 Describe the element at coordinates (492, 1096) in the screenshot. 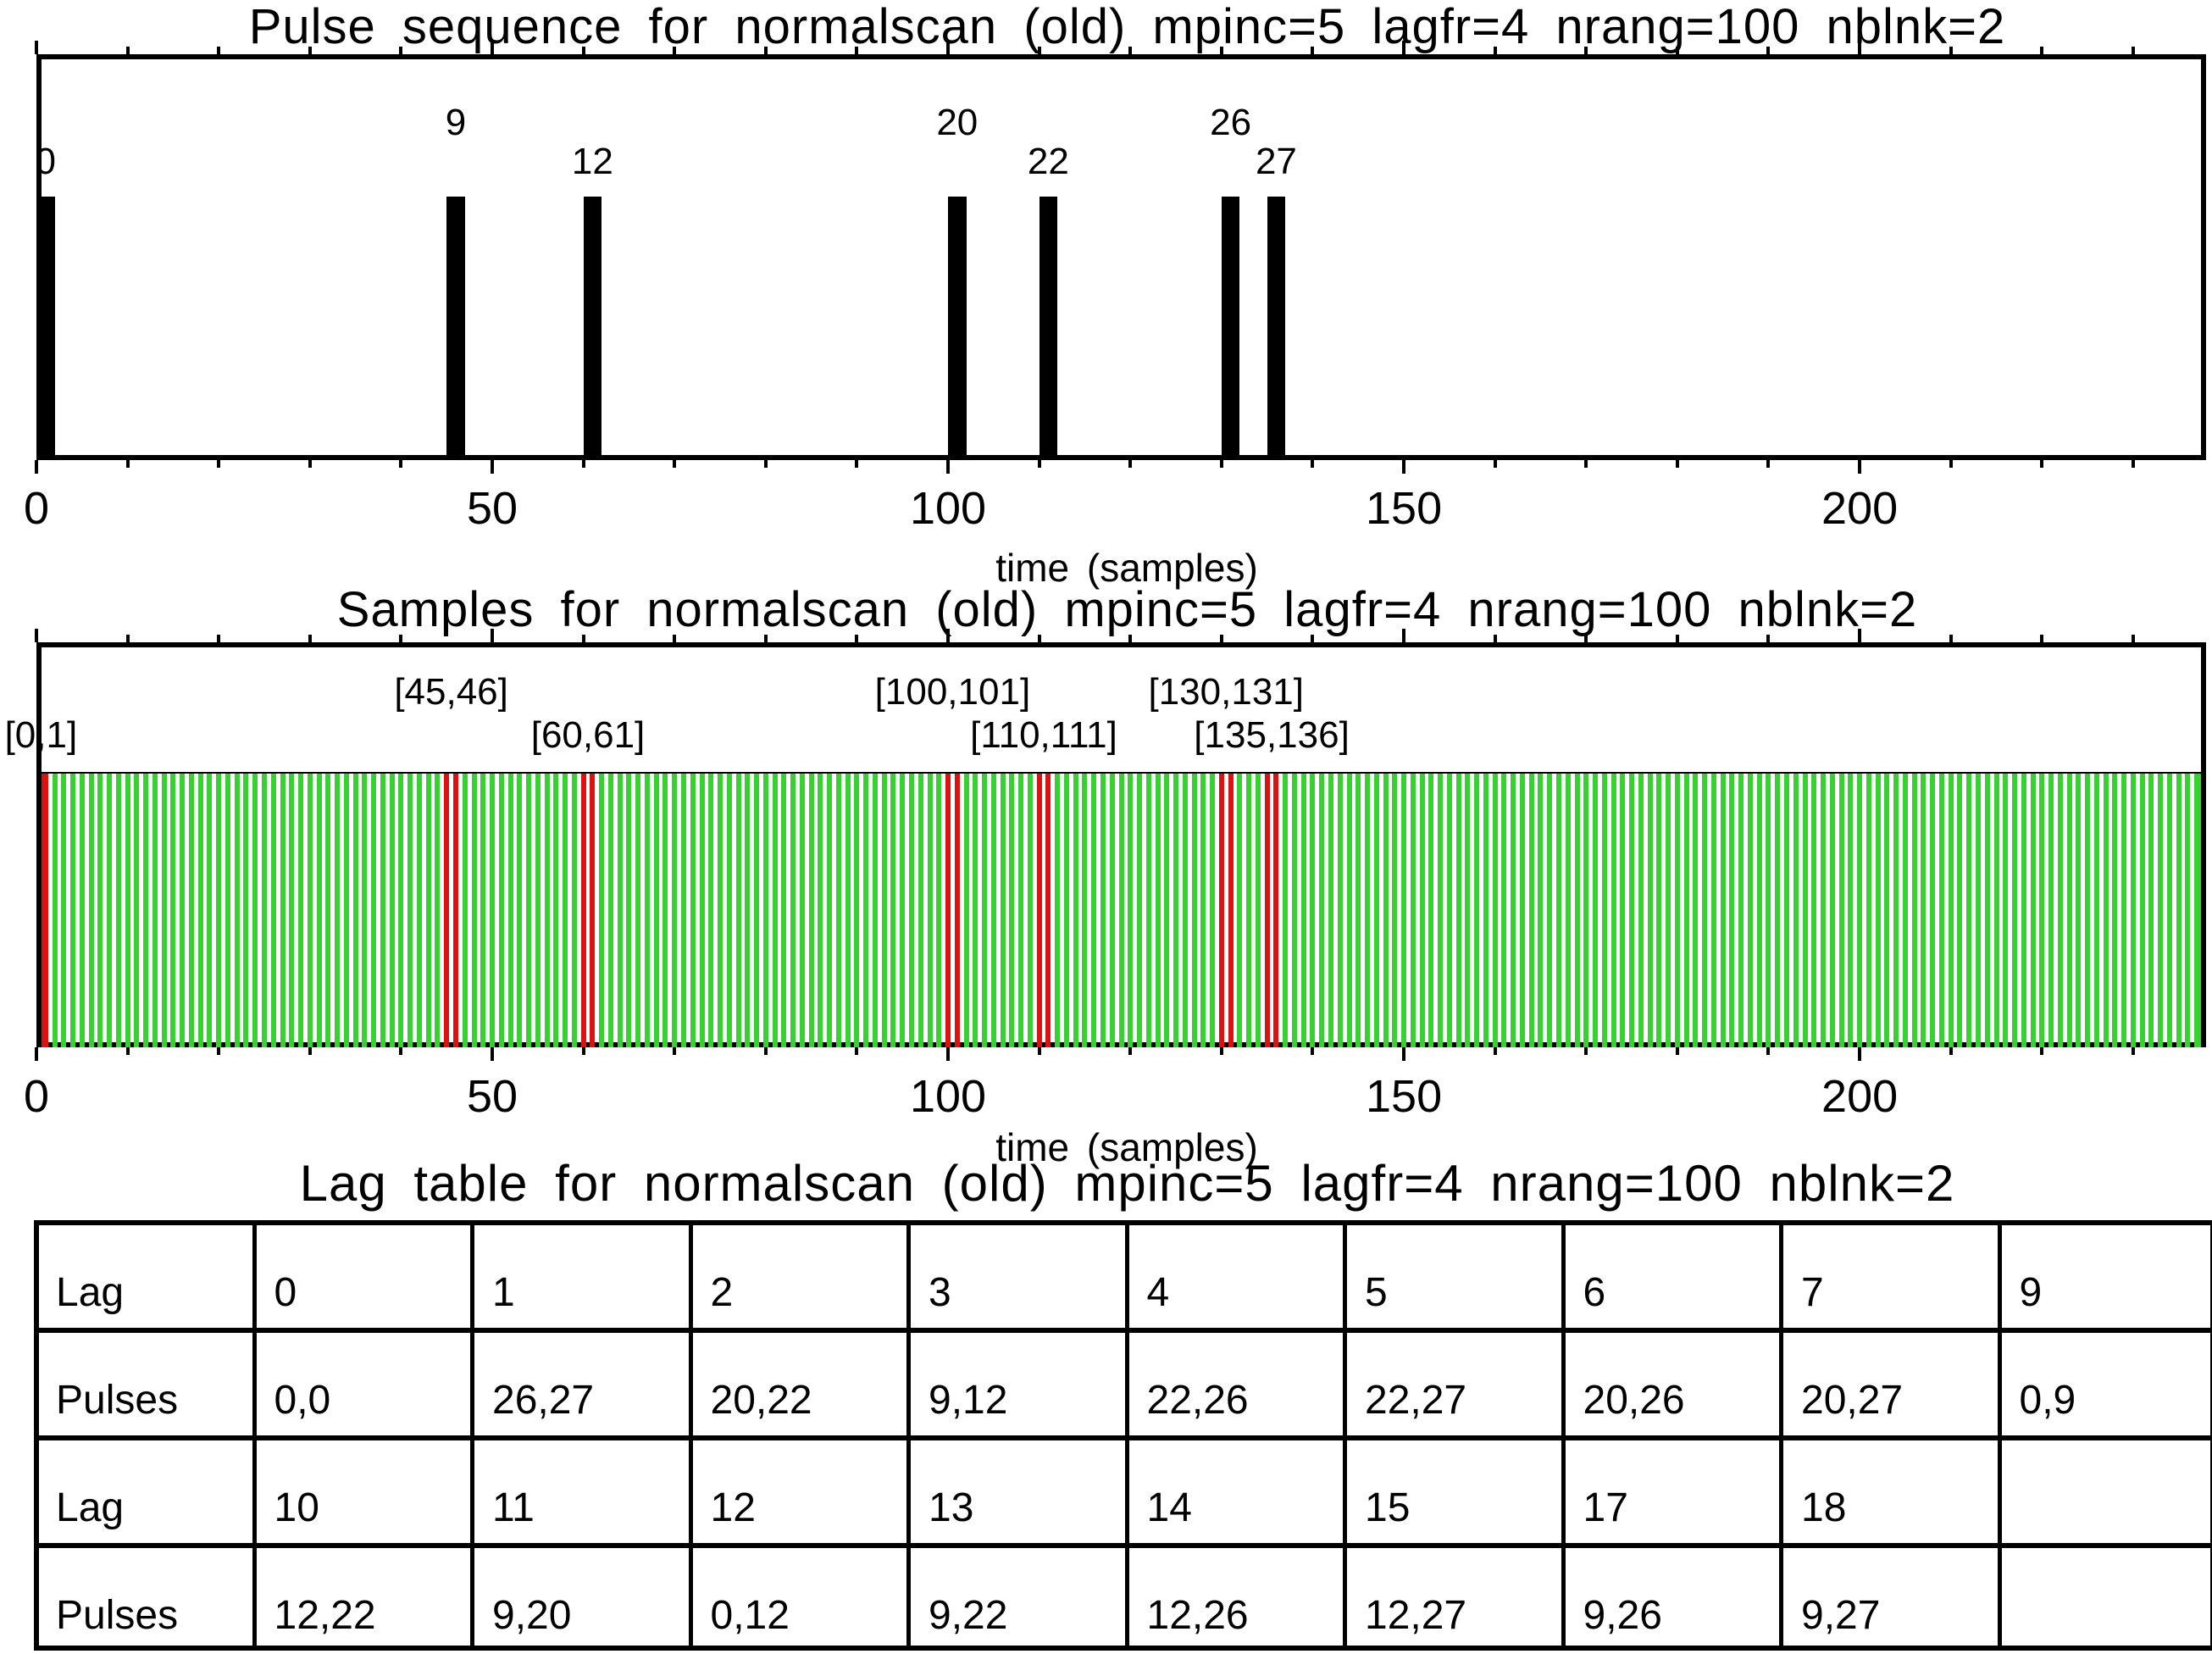

I see `x-tick-label: 50` at that location.